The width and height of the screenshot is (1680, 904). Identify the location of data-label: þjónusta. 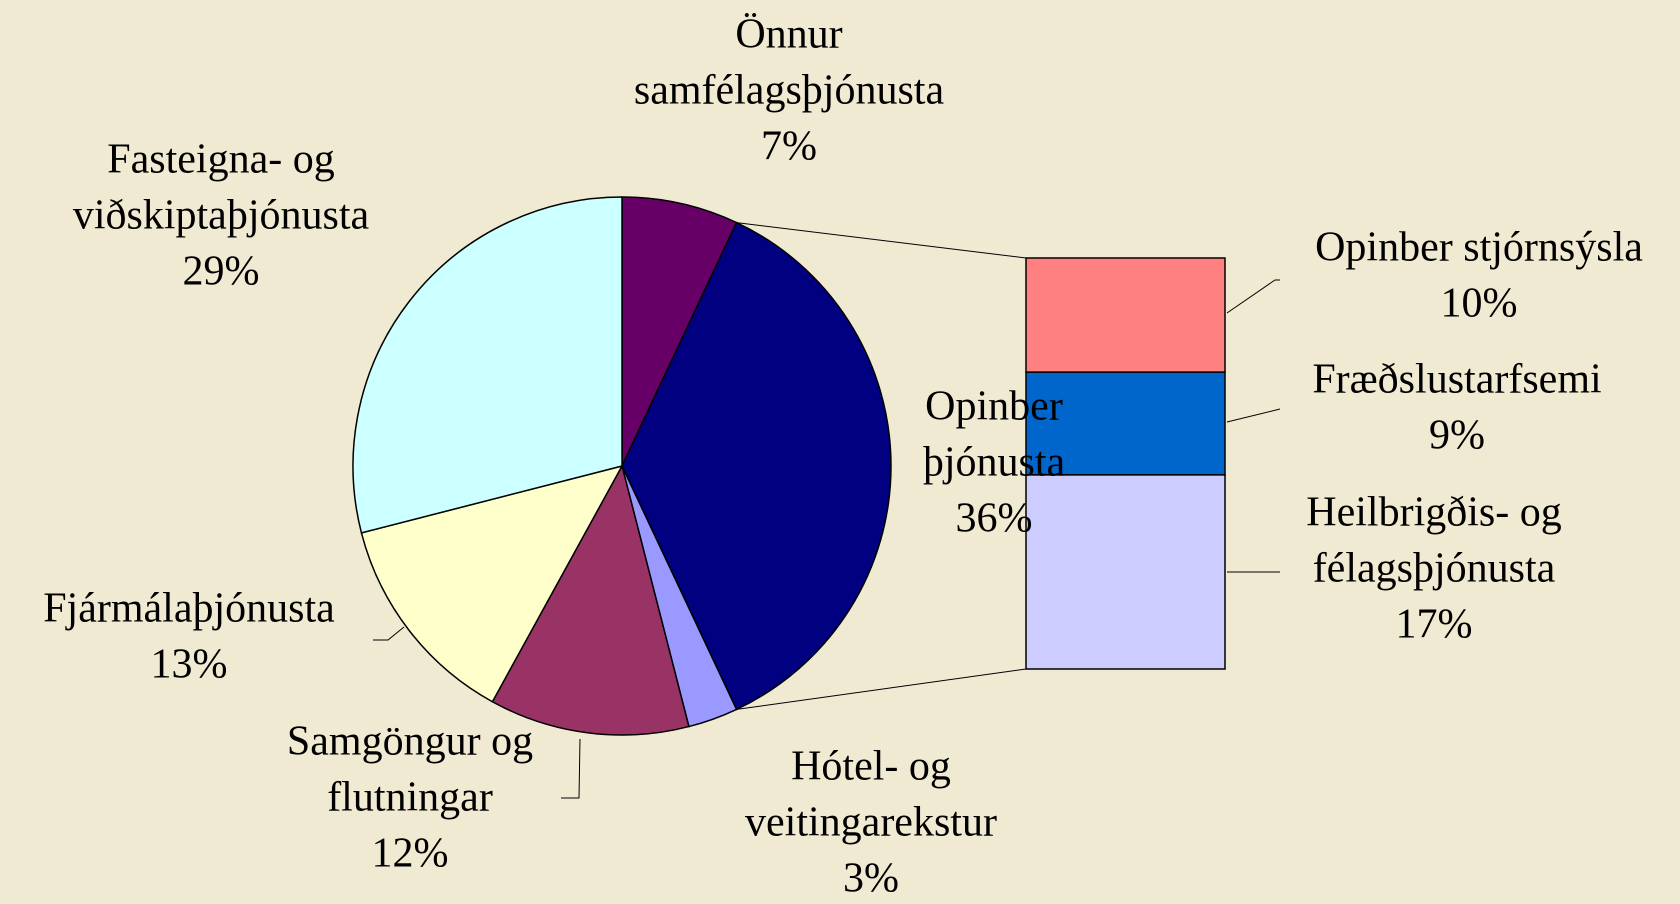
(994, 463).